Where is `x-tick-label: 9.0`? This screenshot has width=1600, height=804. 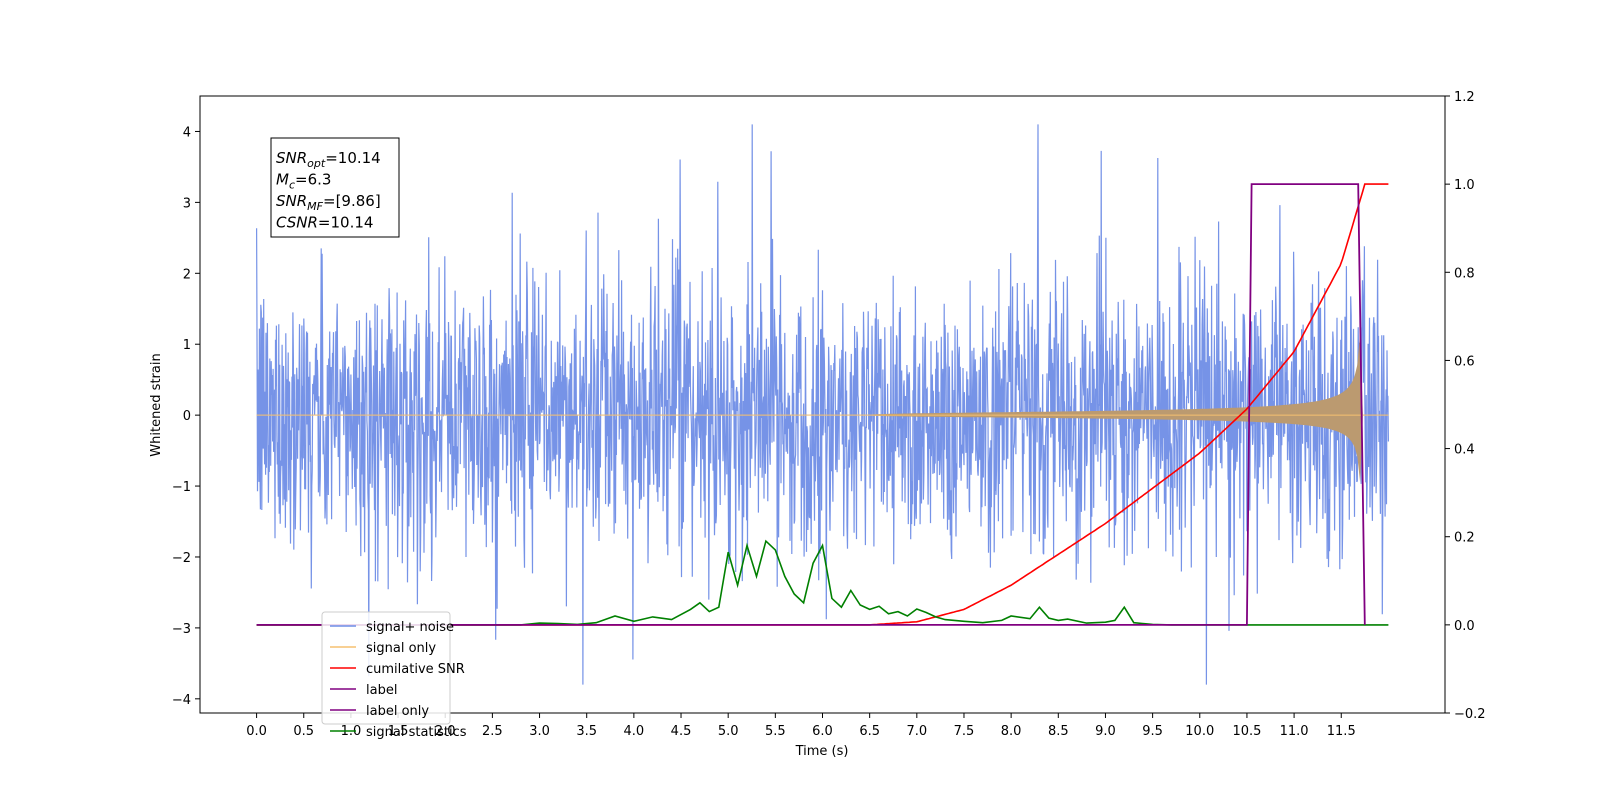 x-tick-label: 9.0 is located at coordinates (1105, 731).